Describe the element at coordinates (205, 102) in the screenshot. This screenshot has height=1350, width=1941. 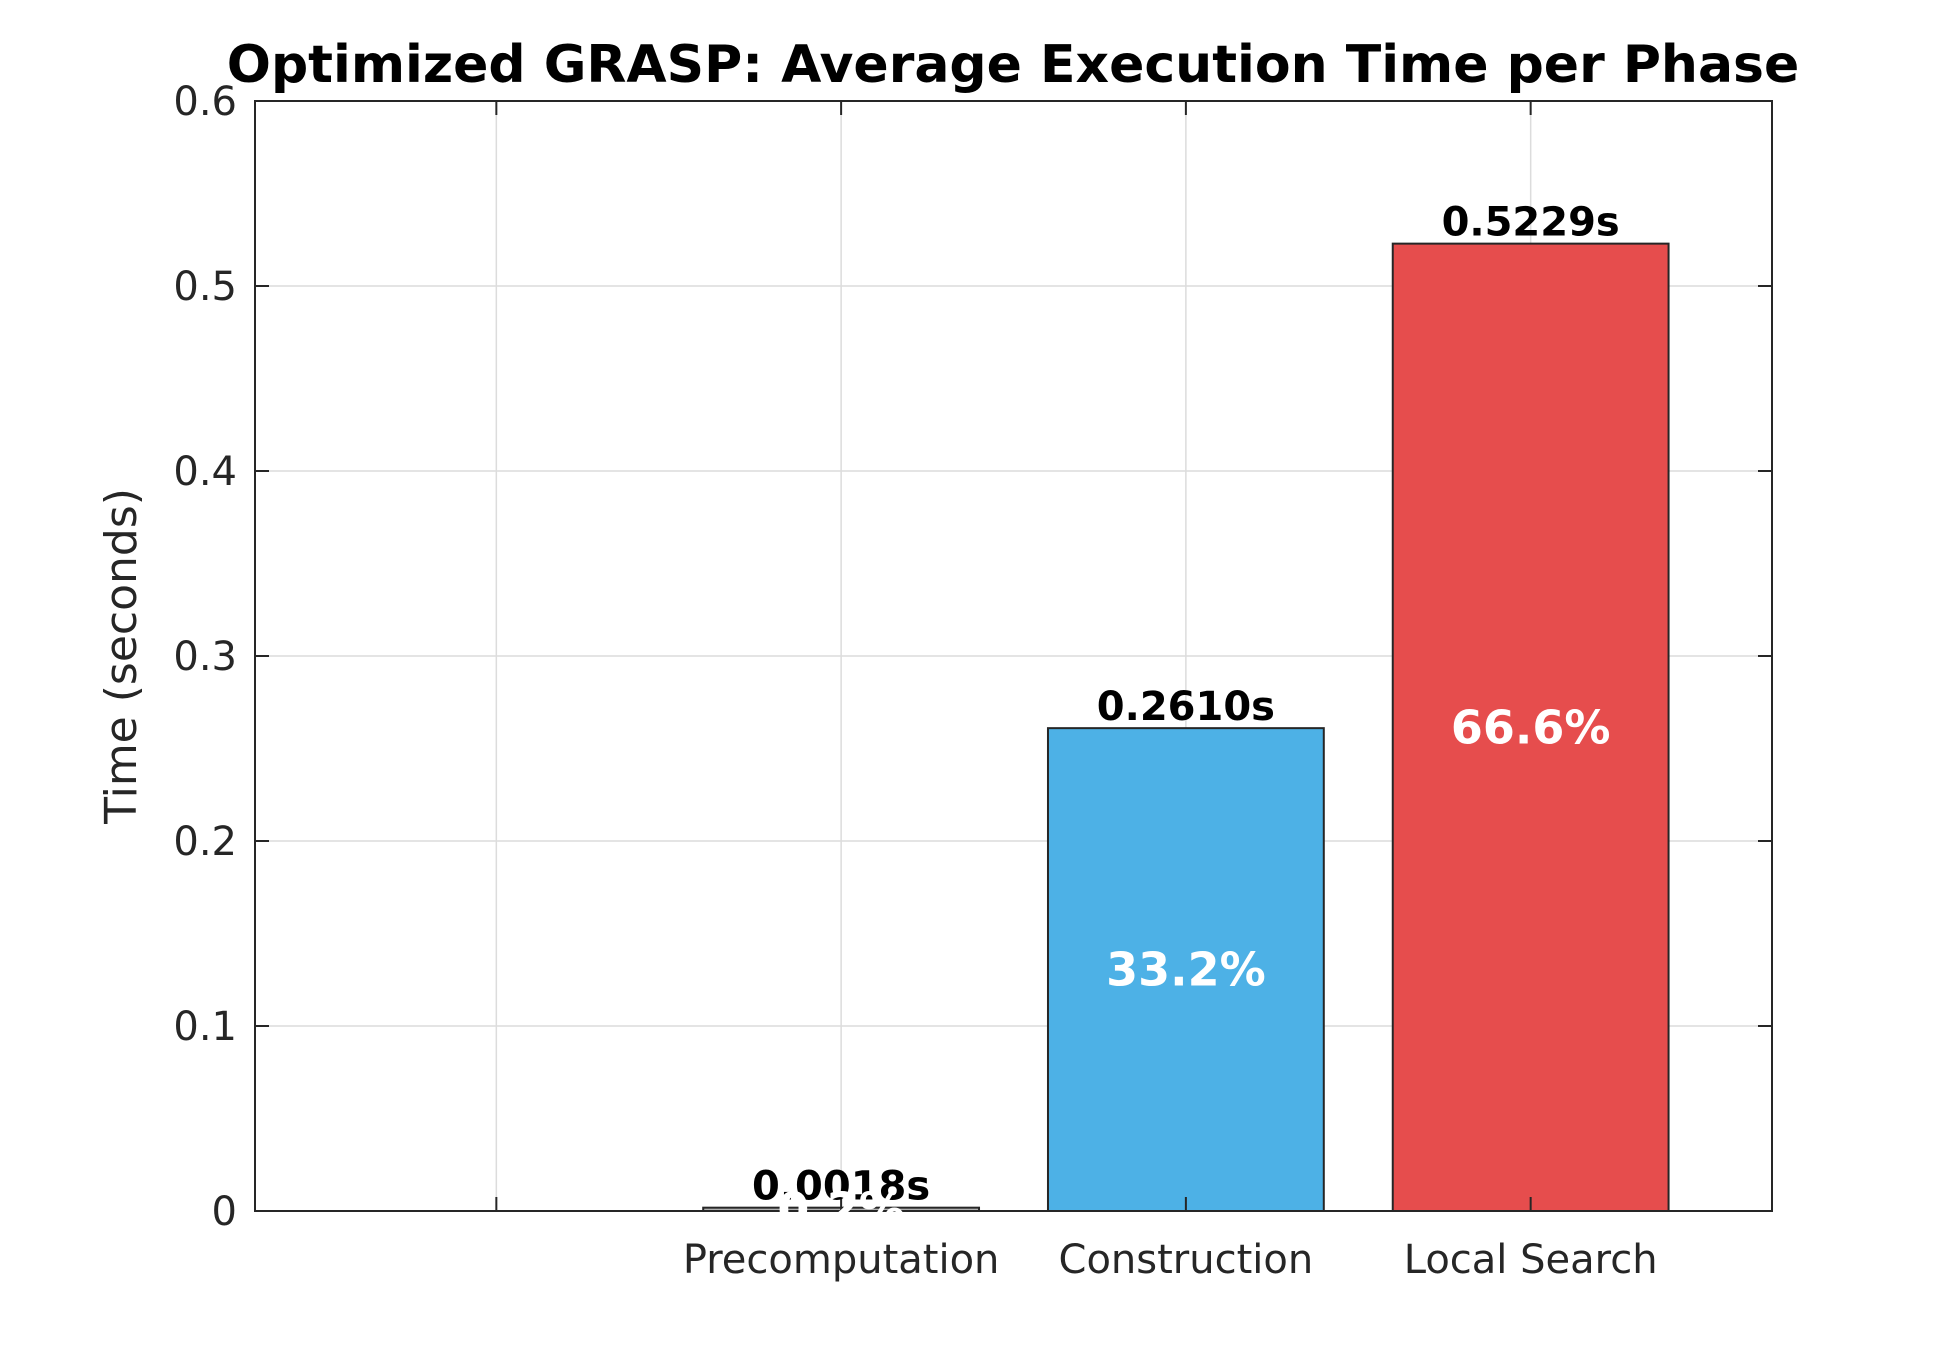
I see `y-tick-label: 0.6` at that location.